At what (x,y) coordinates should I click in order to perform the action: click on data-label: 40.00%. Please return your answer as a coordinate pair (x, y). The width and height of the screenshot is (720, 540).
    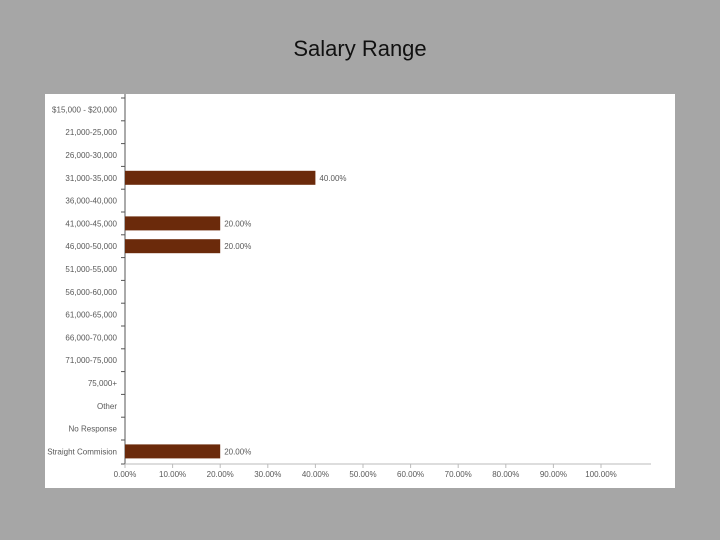
    Looking at the image, I should click on (332, 178).